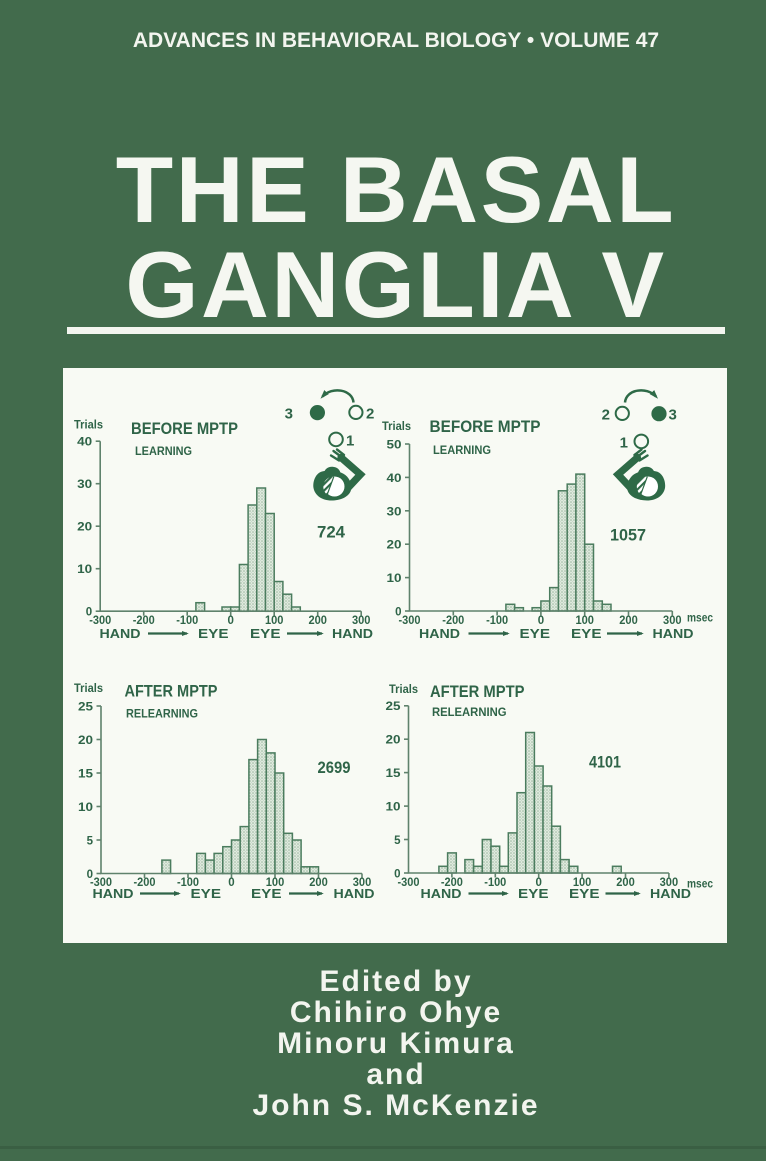 The width and height of the screenshot is (766, 1161). I want to click on svg-text: 2699, so click(334, 767).